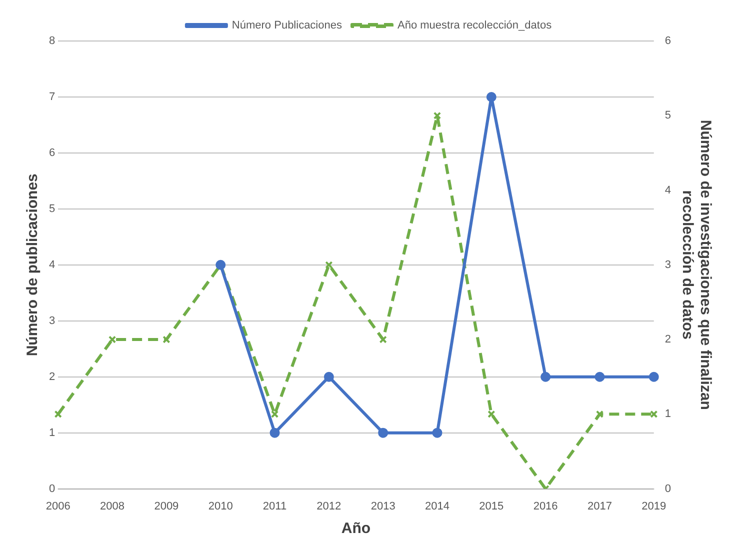  What do you see at coordinates (668, 340) in the screenshot?
I see `y2-tick-label: 2` at bounding box center [668, 340].